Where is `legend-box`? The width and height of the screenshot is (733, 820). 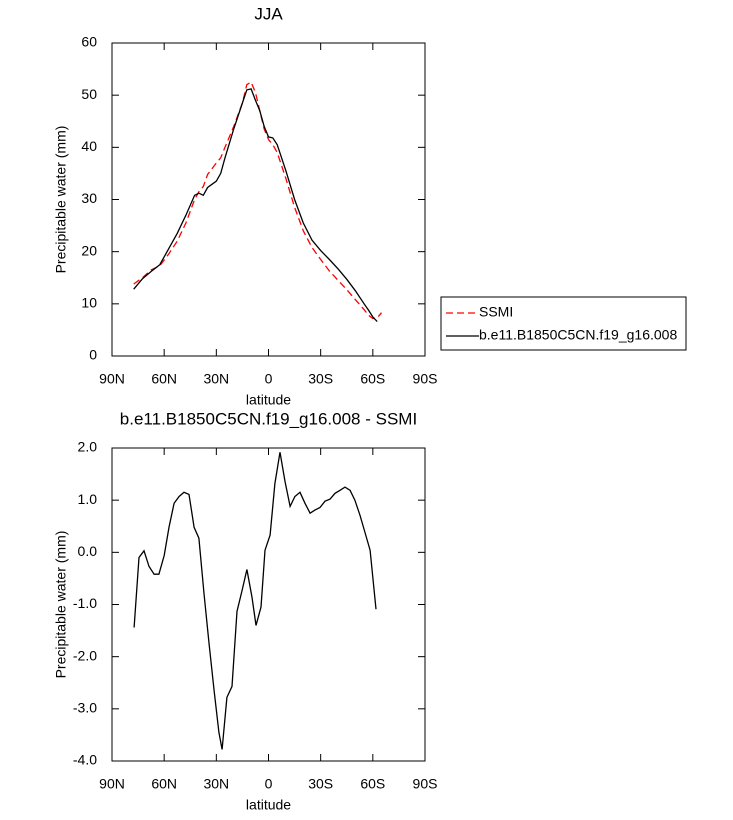
legend-box is located at coordinates (563, 323).